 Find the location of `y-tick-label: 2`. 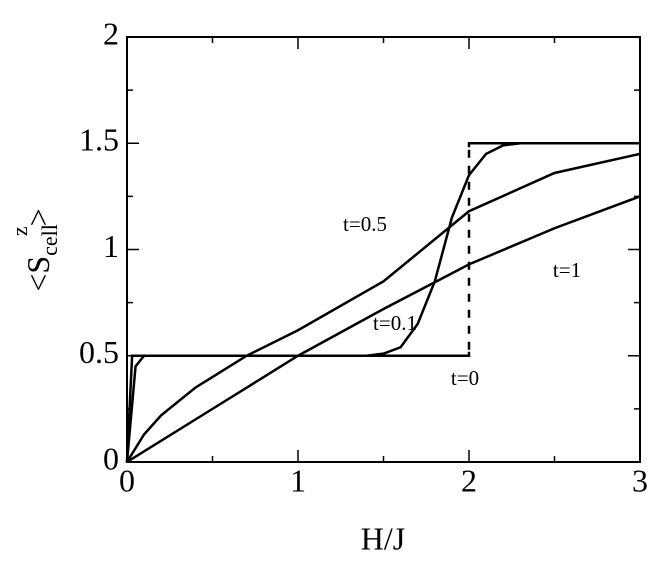

y-tick-label: 2 is located at coordinates (111, 33).